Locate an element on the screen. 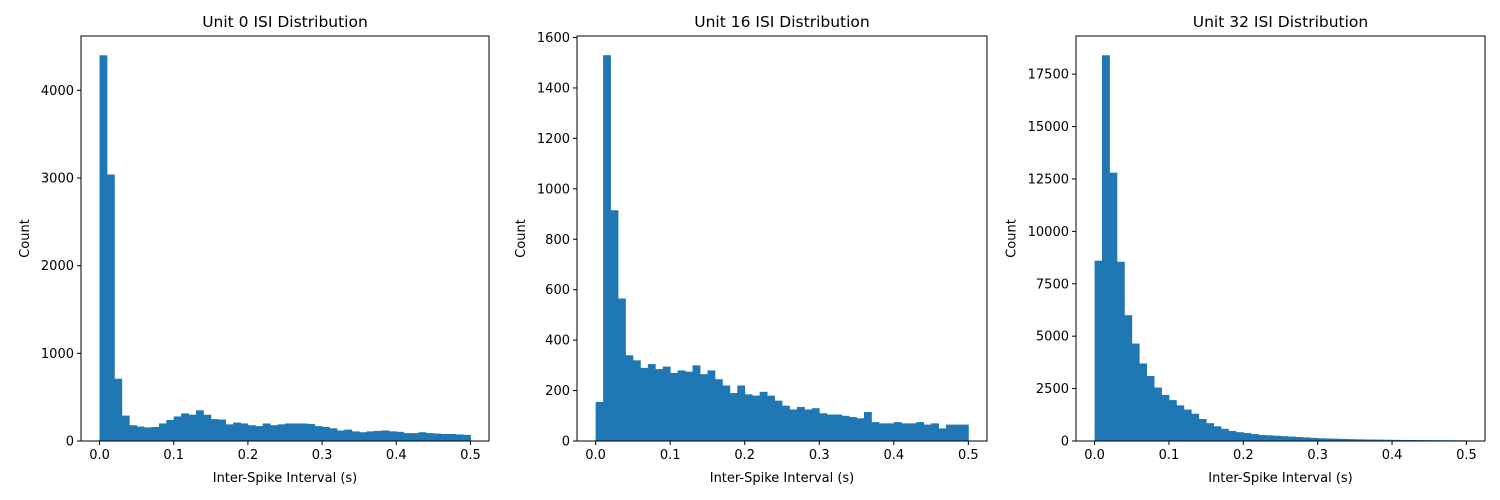 This screenshot has width=1500, height=500. y-tick-label: 600 is located at coordinates (557, 290).